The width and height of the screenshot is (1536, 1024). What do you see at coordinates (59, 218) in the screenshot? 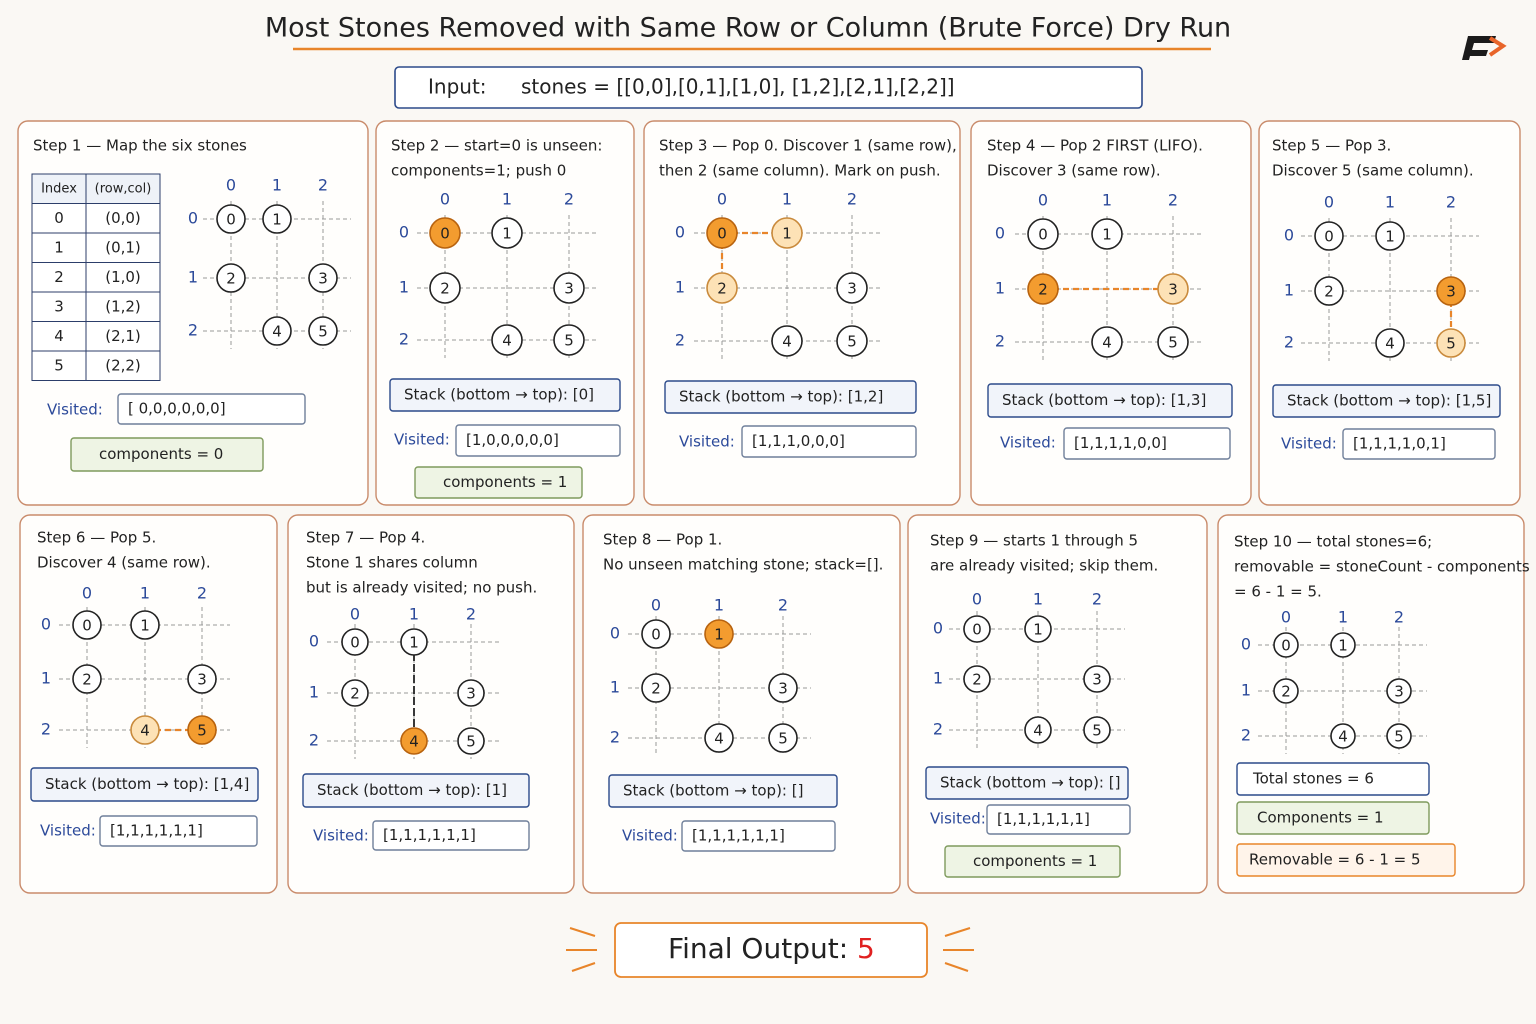
I see `table-text: 0` at bounding box center [59, 218].